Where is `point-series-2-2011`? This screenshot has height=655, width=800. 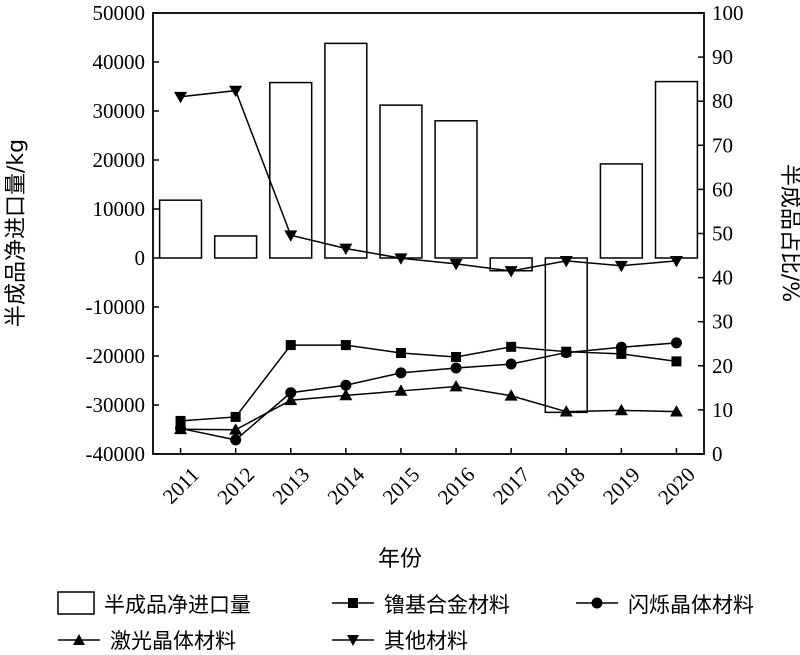
point-series-2-2011 is located at coordinates (181, 428).